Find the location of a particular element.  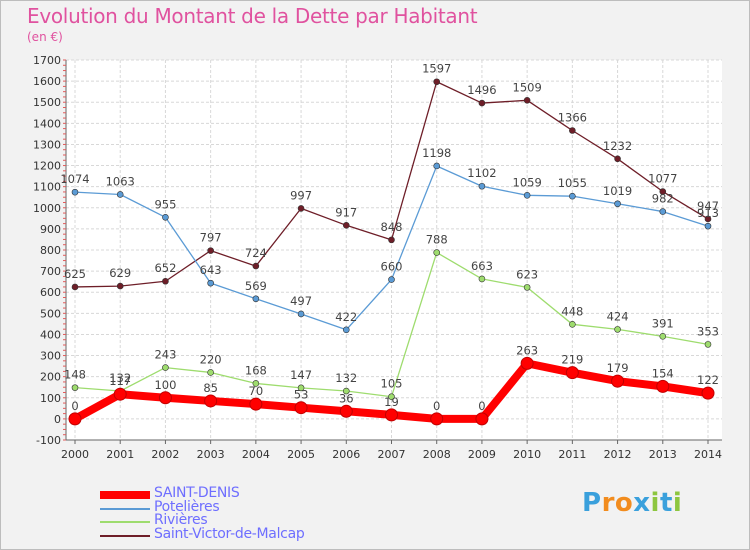

data-label: 243 is located at coordinates (165, 355).